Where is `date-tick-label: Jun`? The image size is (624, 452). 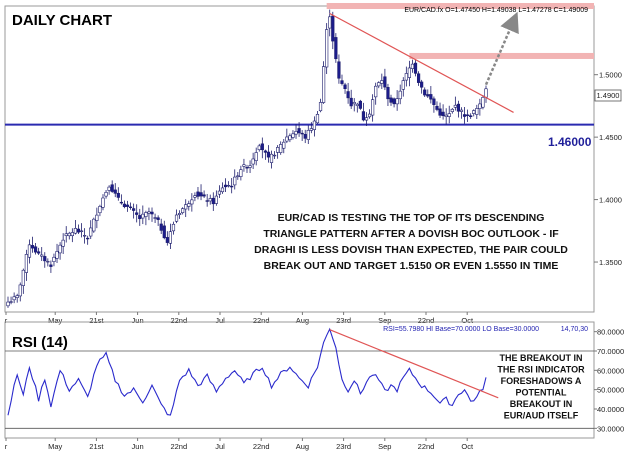 date-tick-label: Jun is located at coordinates (138, 446).